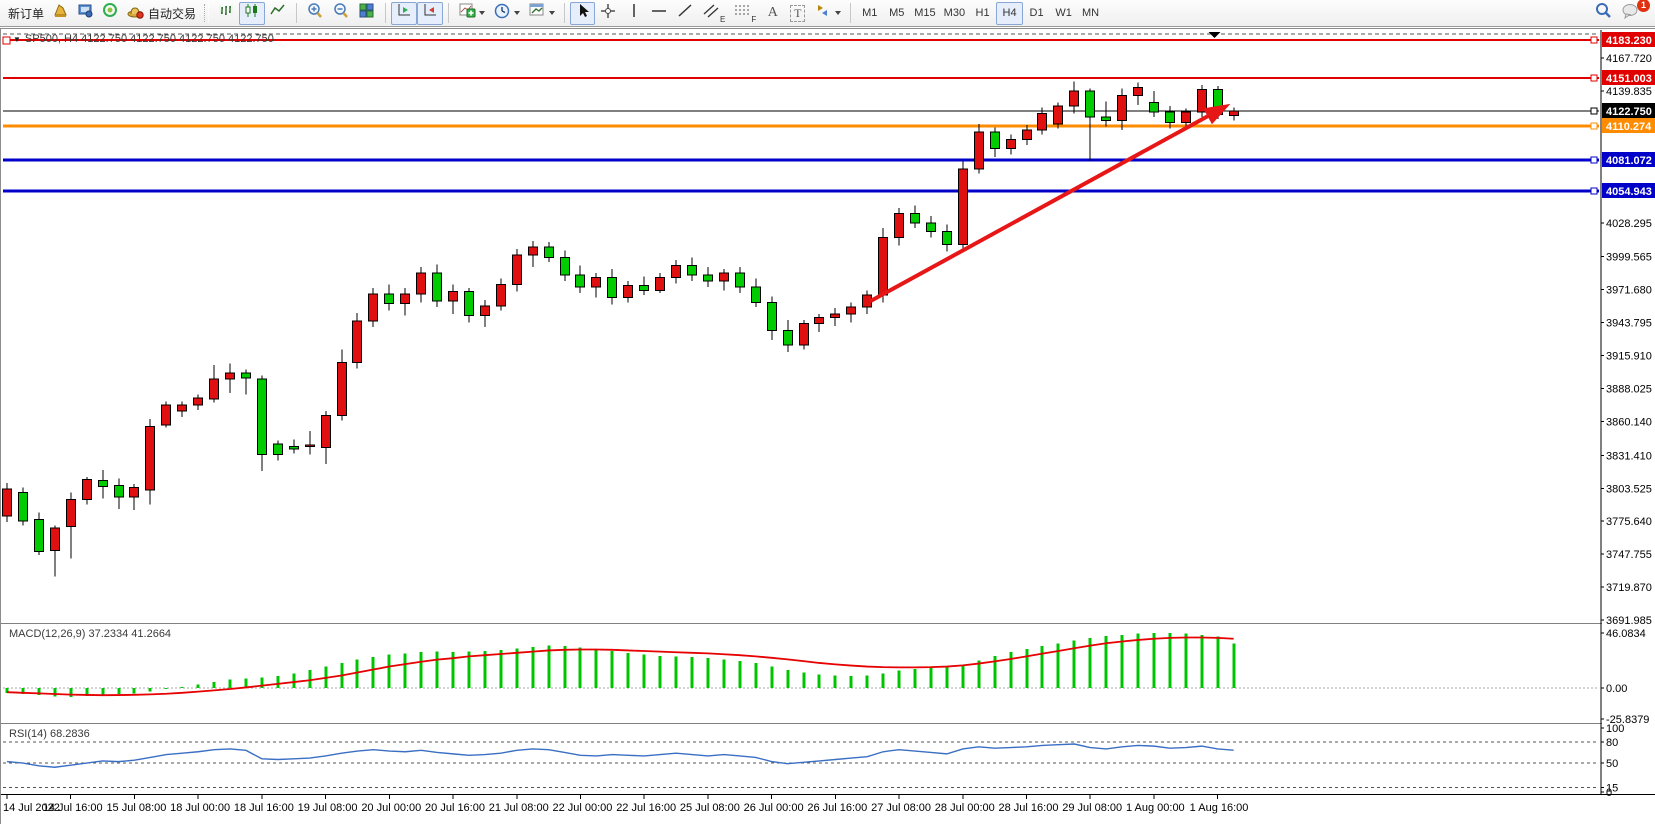 The height and width of the screenshot is (824, 1655). Describe the element at coordinates (85, 13) in the screenshot. I see `navigator-button` at that location.